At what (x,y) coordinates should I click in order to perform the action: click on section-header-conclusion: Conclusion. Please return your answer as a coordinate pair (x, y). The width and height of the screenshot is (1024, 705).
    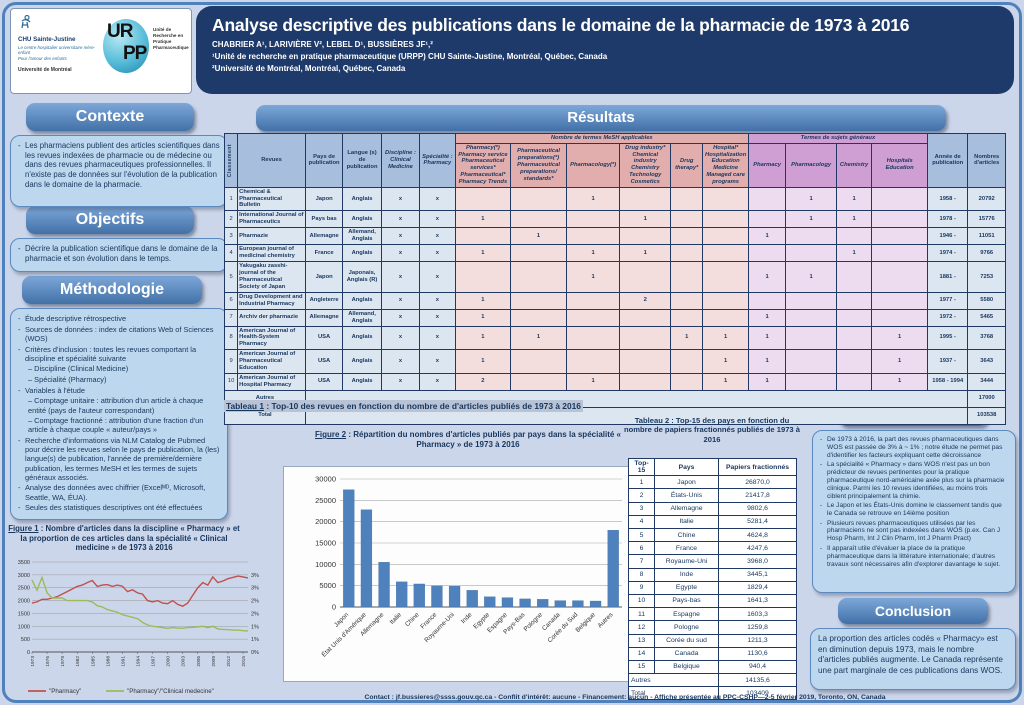
    Looking at the image, I should click on (913, 611).